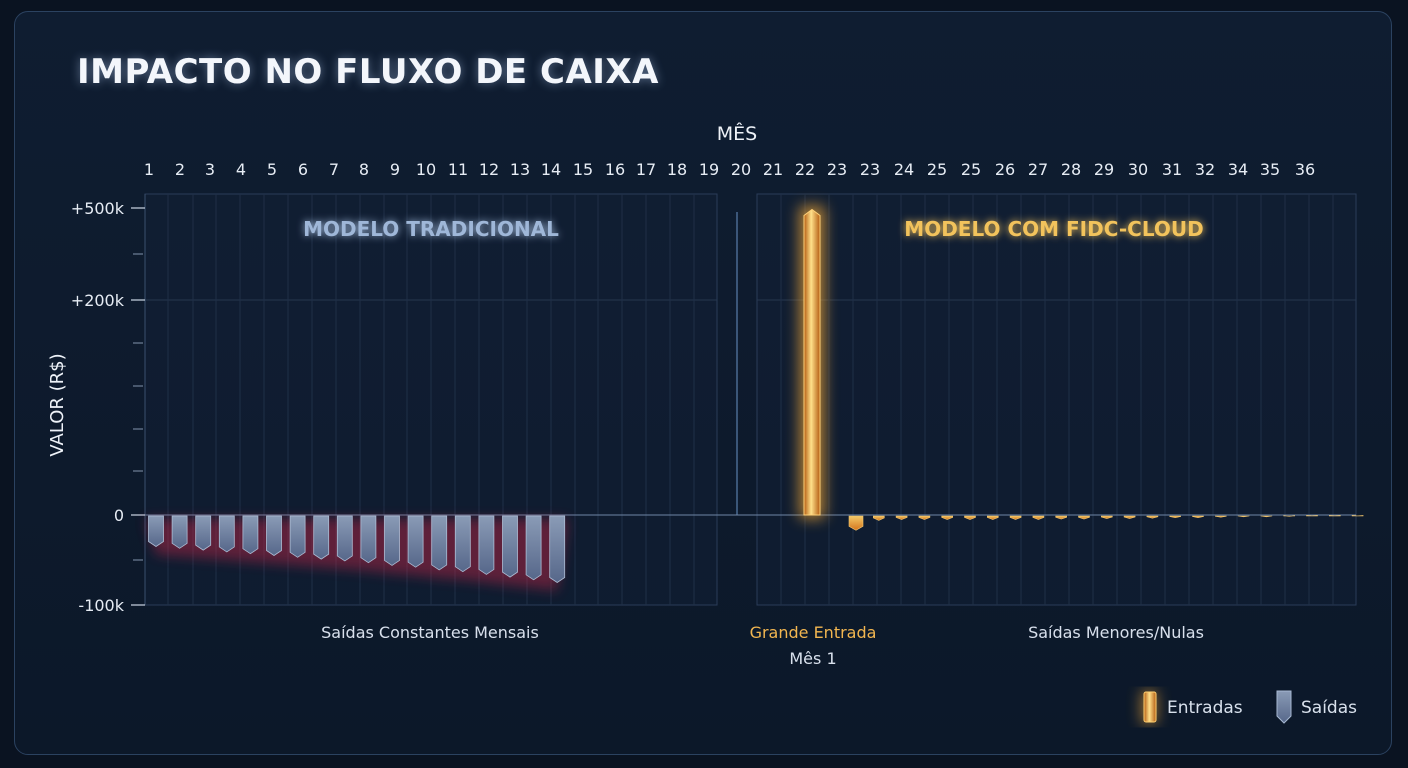 This screenshot has width=1408, height=768. I want to click on x-tick-label: 9, so click(395, 169).